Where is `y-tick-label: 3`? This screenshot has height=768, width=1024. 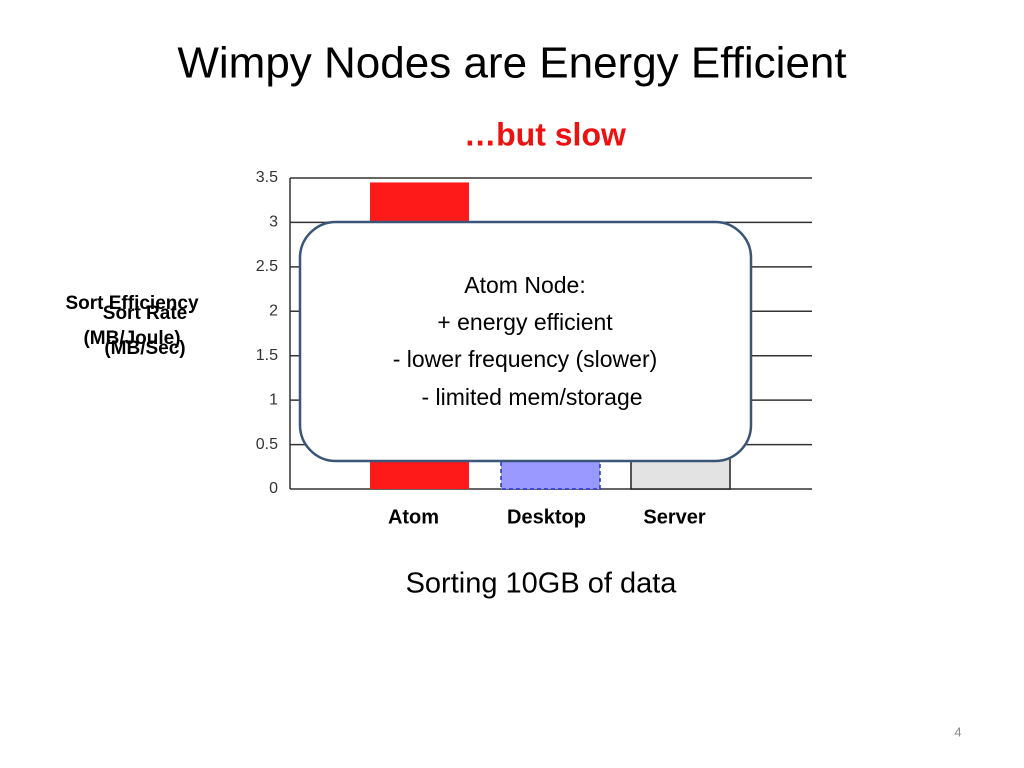 y-tick-label: 3 is located at coordinates (273, 222).